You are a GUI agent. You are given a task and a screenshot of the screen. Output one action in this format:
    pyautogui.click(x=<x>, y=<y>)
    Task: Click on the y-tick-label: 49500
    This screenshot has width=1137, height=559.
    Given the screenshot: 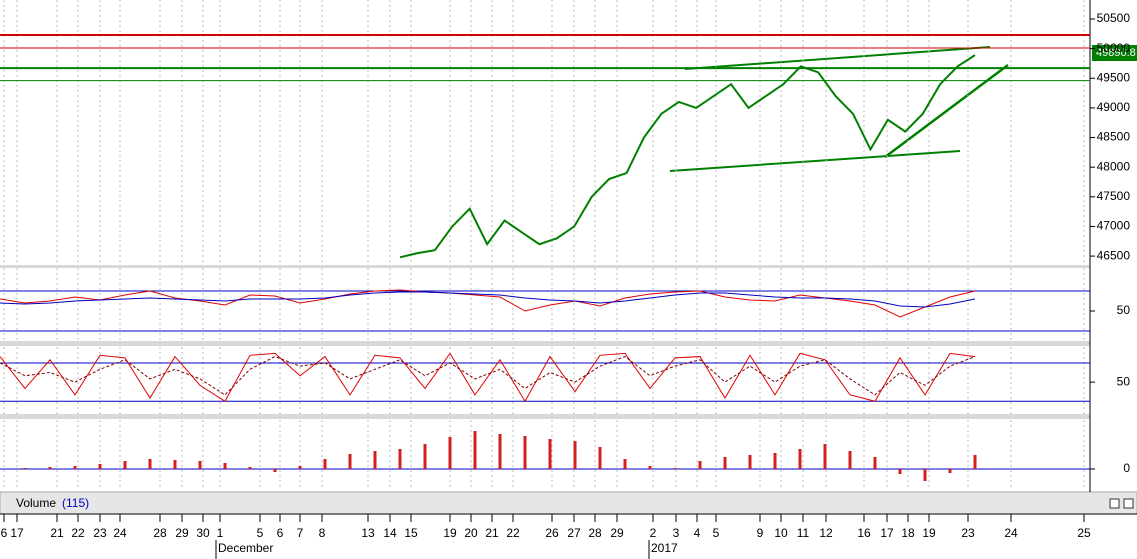 What is the action you would take?
    pyautogui.click(x=1114, y=77)
    